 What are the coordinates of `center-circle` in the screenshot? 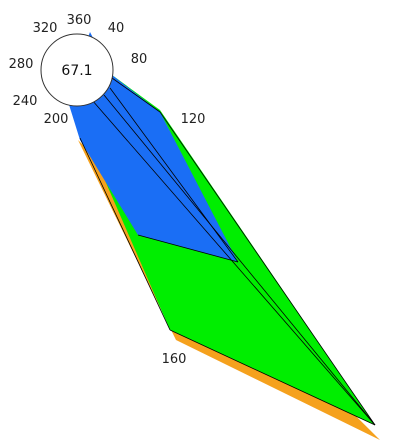 It's located at (77, 70).